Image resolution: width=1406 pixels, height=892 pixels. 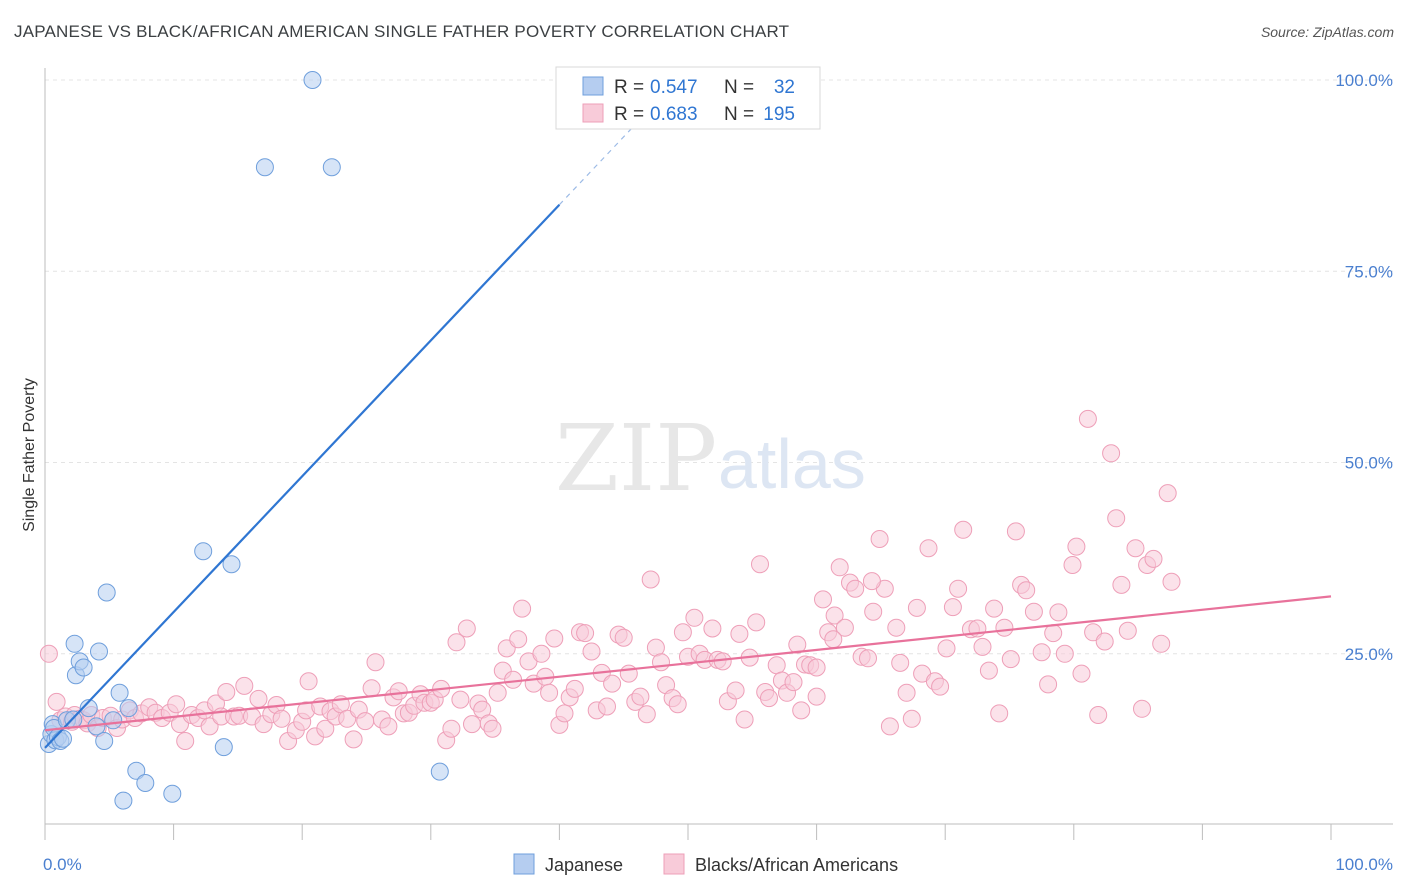 What do you see at coordinates (62, 864) in the screenshot?
I see `x-tick-label: 0.0%` at bounding box center [62, 864].